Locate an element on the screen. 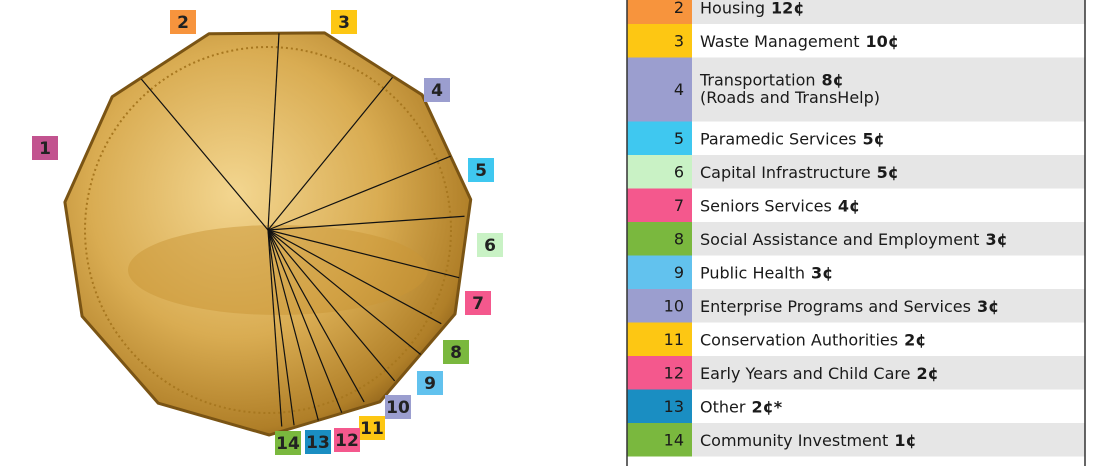  row-text: Waste Management 10¢ is located at coordinates (799, 40).